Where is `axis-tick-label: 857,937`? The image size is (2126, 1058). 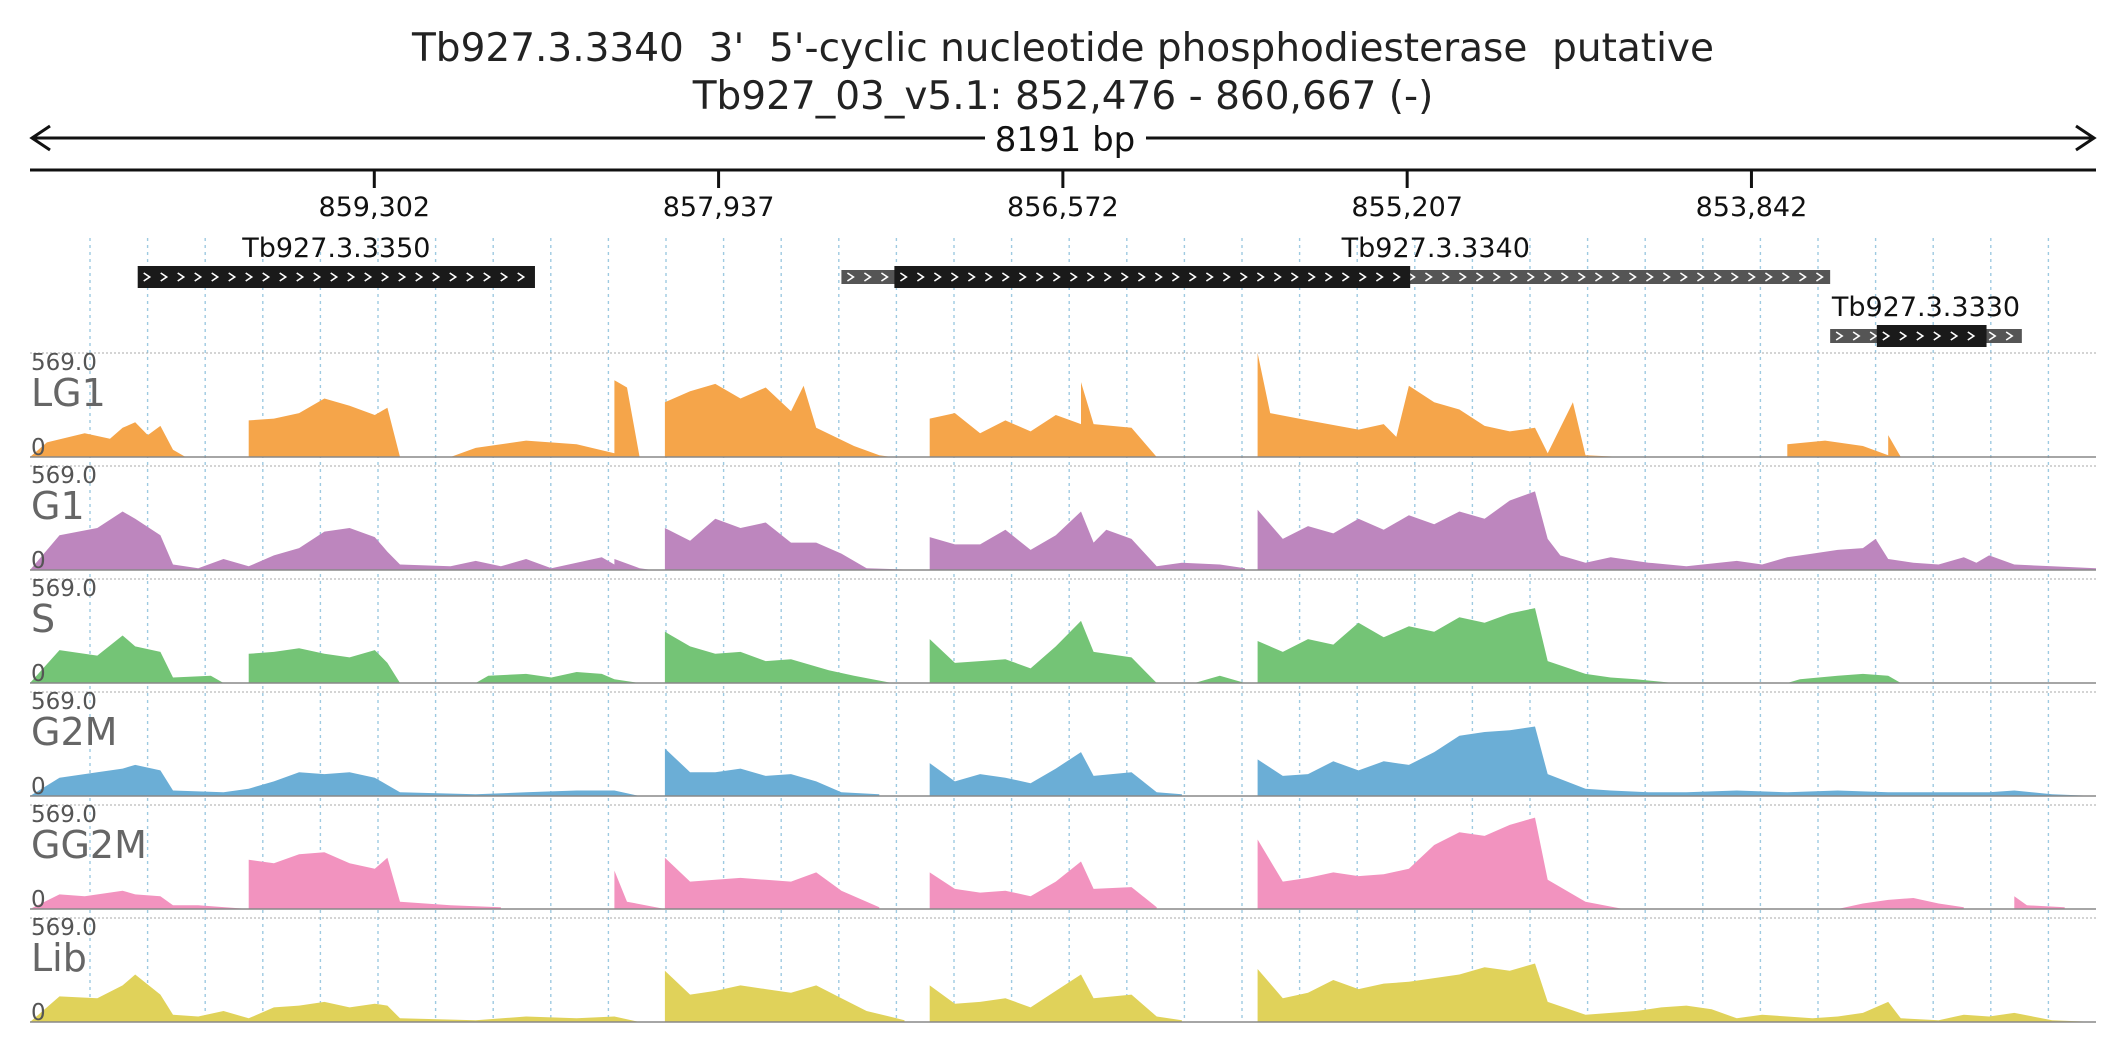 axis-tick-label: 857,937 is located at coordinates (719, 207).